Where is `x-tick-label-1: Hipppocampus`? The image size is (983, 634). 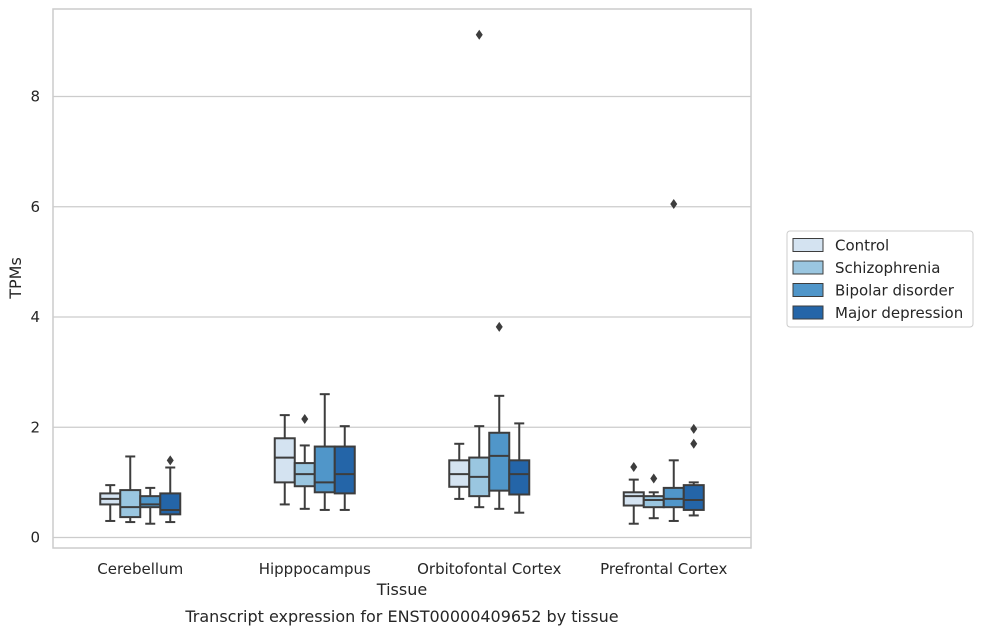
x-tick-label-1: Hipppocampus is located at coordinates (315, 569).